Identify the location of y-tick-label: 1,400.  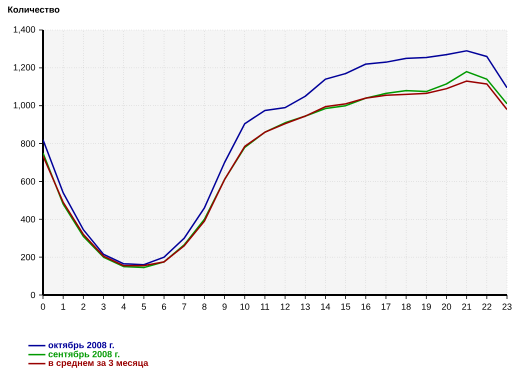
(25, 30).